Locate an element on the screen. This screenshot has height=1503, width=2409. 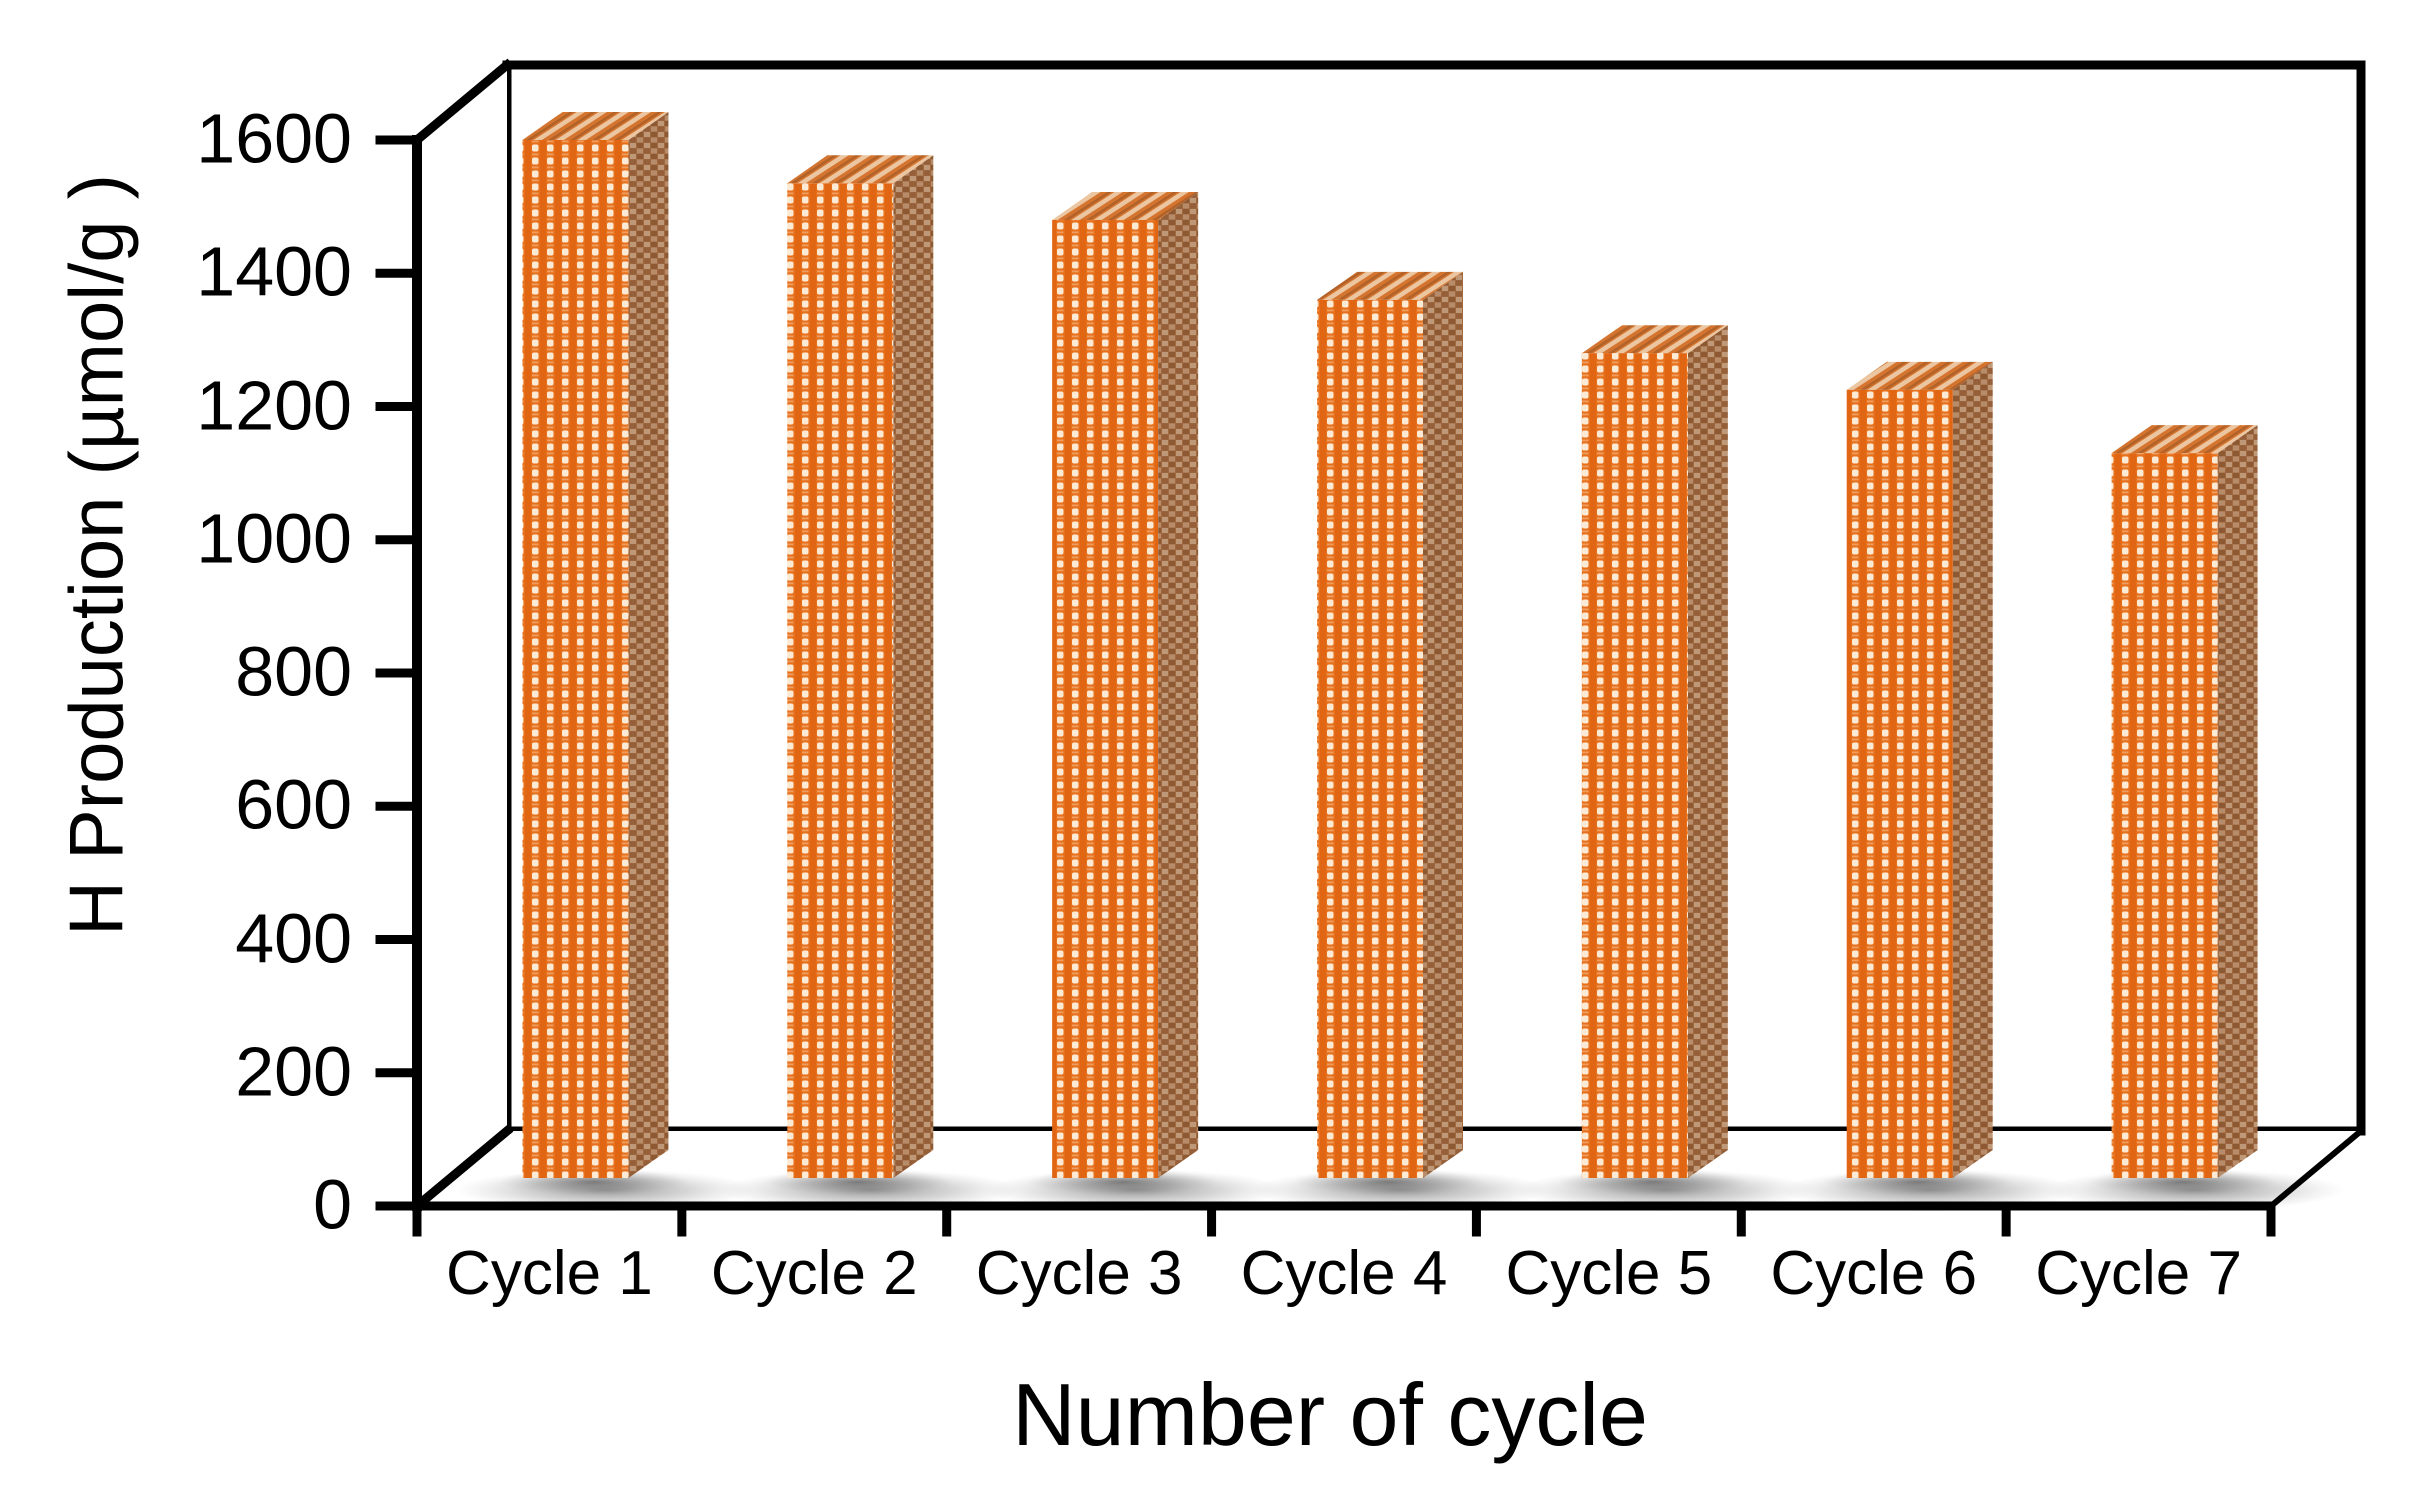
plot-side-wall is located at coordinates (462, 635).